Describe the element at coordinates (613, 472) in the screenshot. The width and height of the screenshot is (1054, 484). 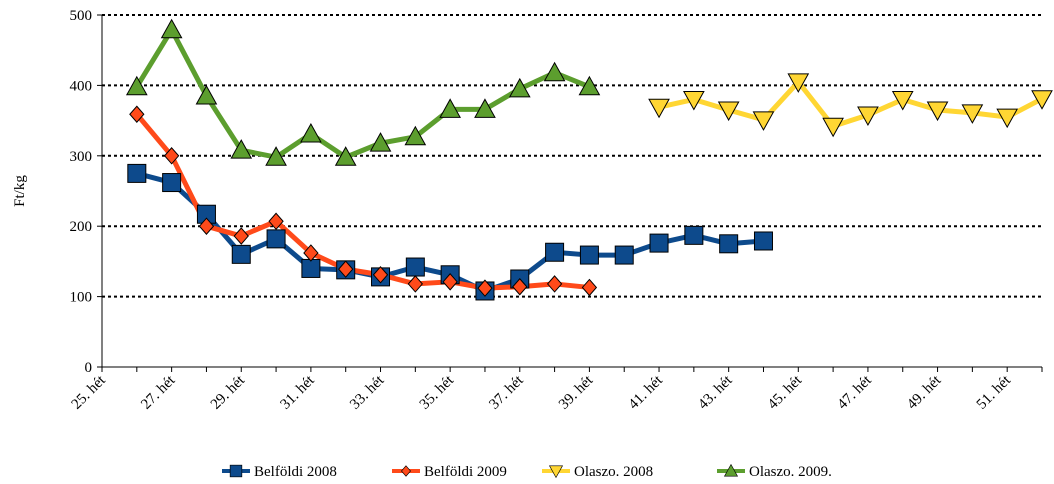
I see `legend-label: Olaszo. 2008` at that location.